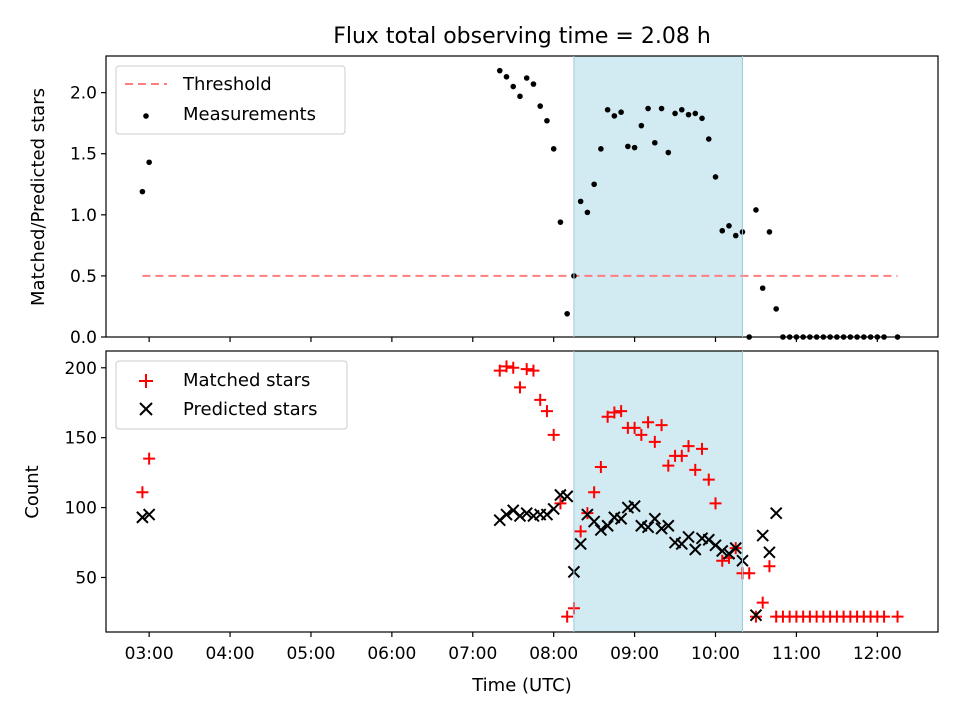 The width and height of the screenshot is (960, 720). Describe the element at coordinates (230, 654) in the screenshot. I see `x-tick-label: 04:00` at that location.